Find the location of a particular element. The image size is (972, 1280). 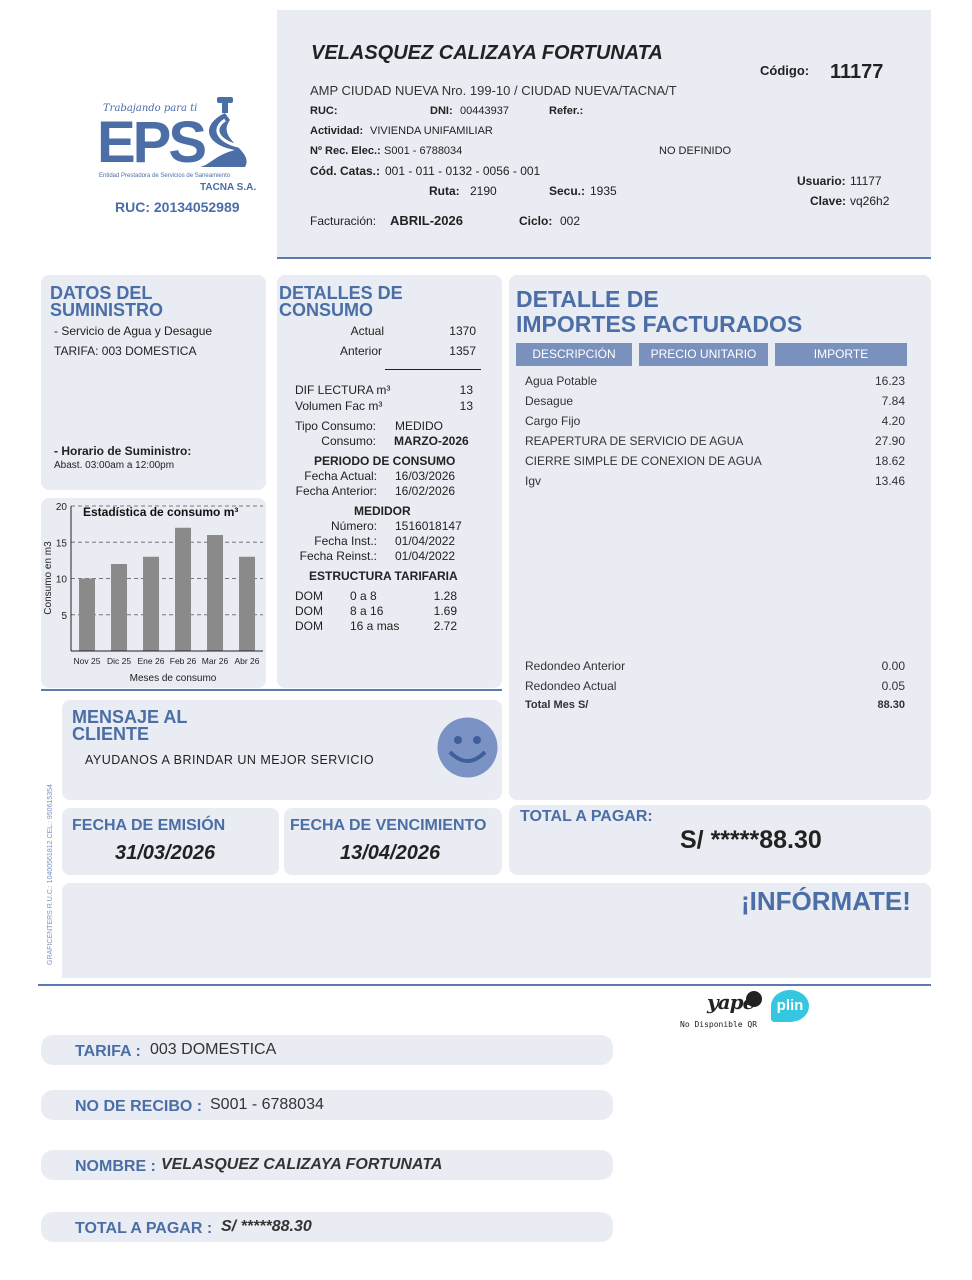

importe-desc: CIERRE SIMPLE DE CONEXION DE AGUA is located at coordinates (643, 461).